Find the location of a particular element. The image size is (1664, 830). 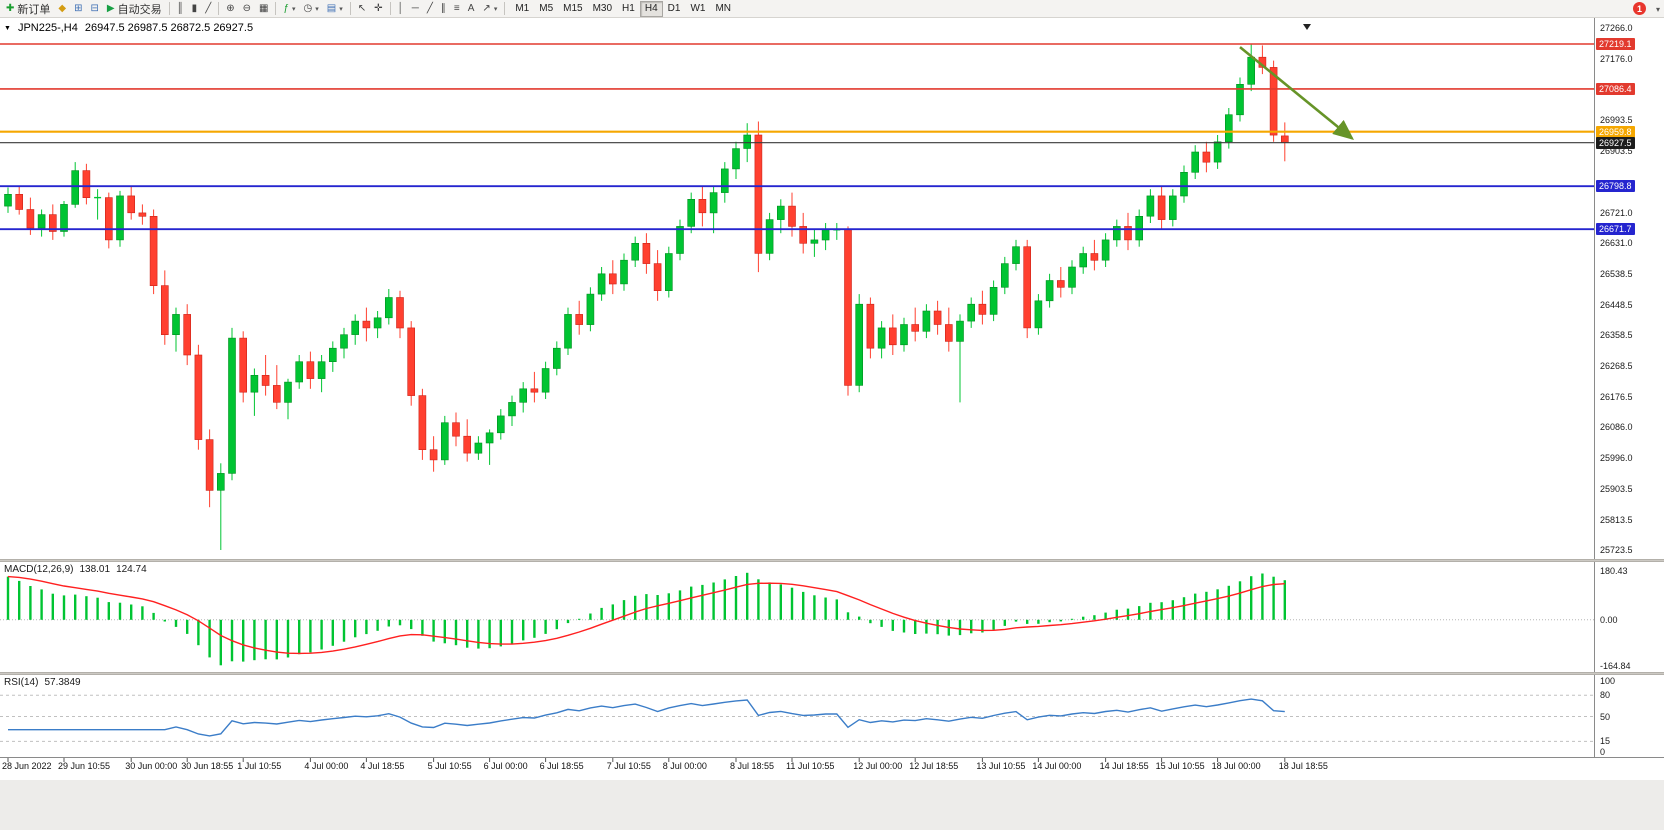

price-line-badge: 26927.5 is located at coordinates (1615, 142).